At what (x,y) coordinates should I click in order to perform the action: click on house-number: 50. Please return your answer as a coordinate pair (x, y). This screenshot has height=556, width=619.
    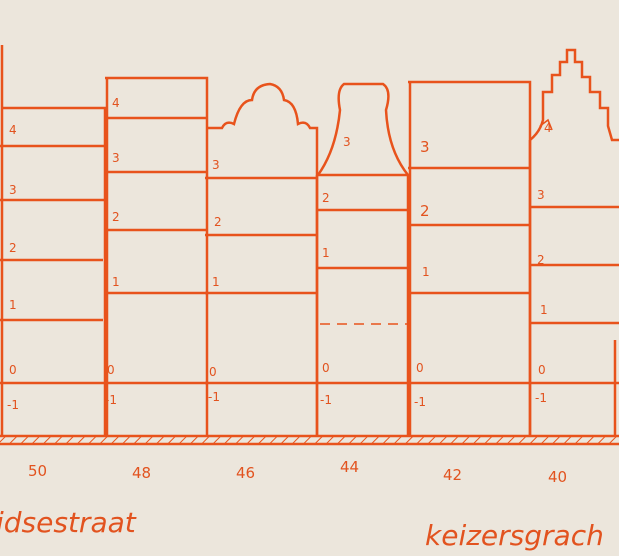
    Looking at the image, I should click on (37, 471).